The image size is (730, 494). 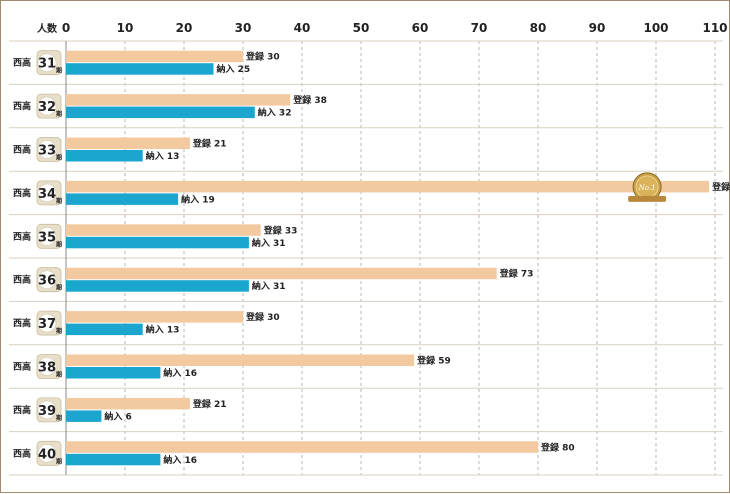 I want to click on period-number: 36, so click(x=47, y=281).